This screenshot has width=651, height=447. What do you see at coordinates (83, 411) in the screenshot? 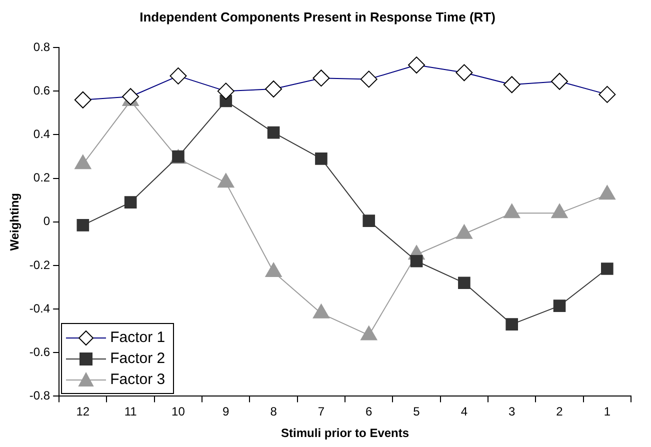
I see `x-tick-label: 12` at bounding box center [83, 411].